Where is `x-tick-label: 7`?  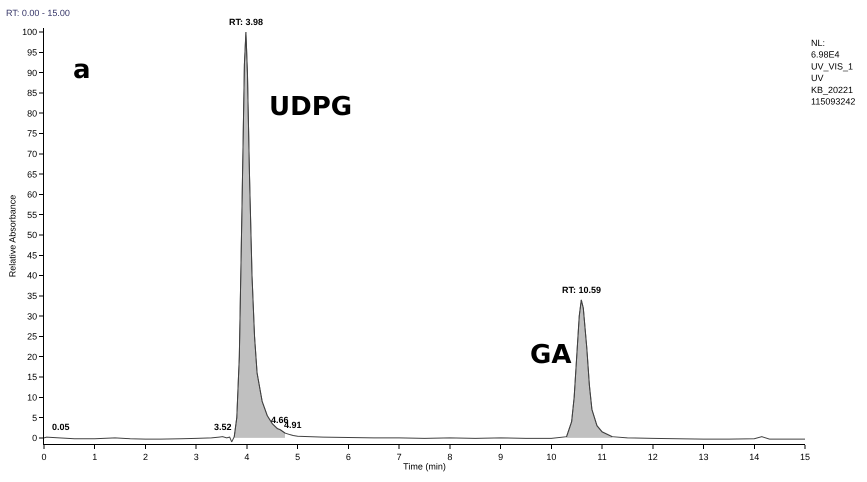
x-tick-label: 7 is located at coordinates (399, 457).